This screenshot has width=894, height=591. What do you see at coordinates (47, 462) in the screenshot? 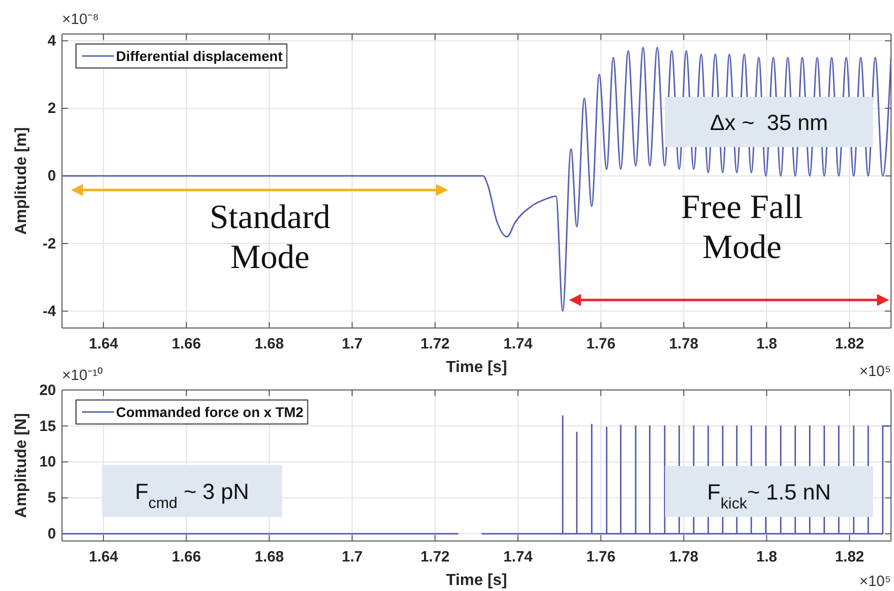
I see `y-tick-label: 10` at bounding box center [47, 462].